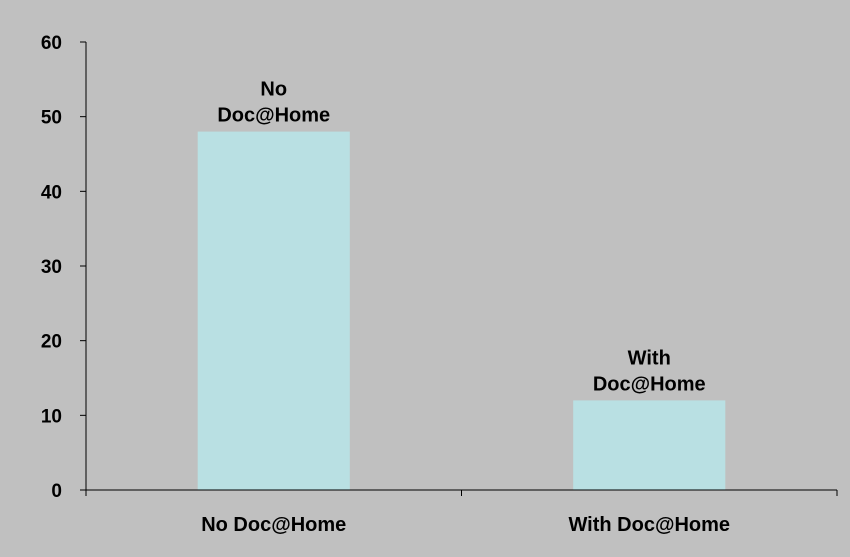 This screenshot has width=850, height=557. I want to click on data-label-1-line-0: With, so click(649, 358).